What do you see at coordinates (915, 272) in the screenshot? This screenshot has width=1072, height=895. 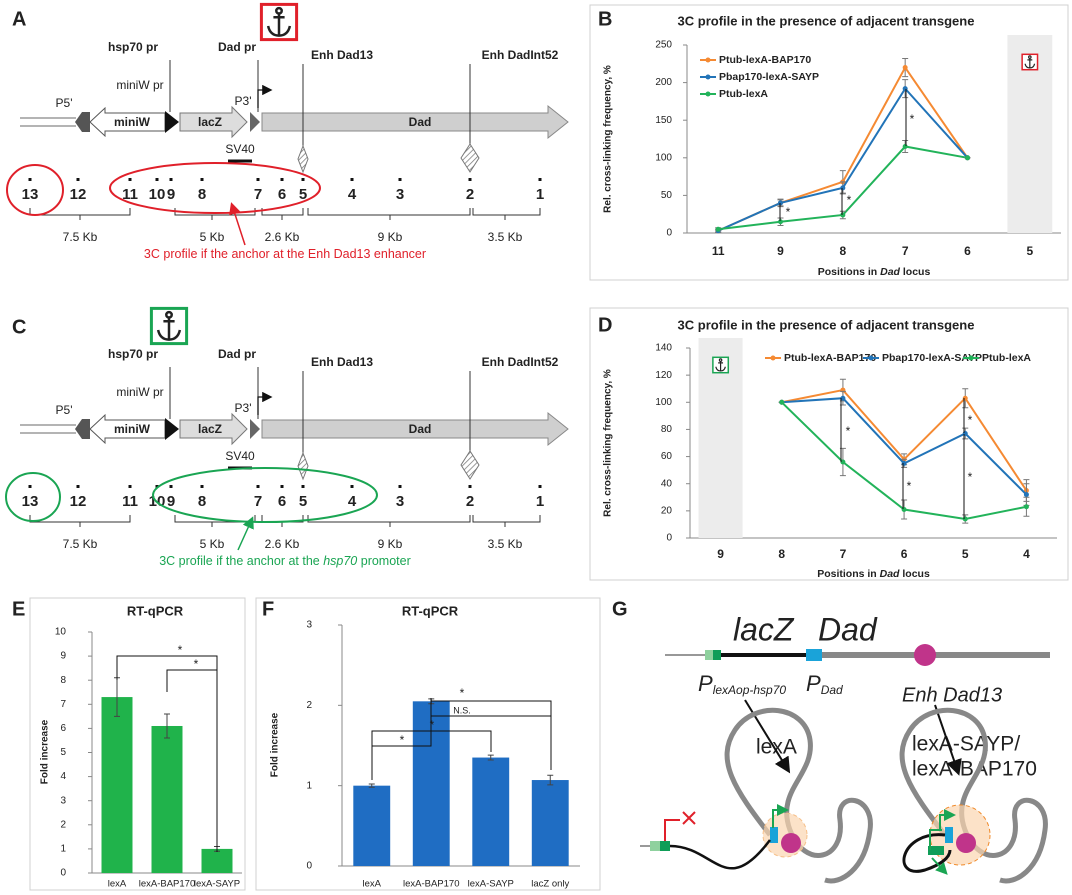 I see `label-part: locus` at bounding box center [915, 272].